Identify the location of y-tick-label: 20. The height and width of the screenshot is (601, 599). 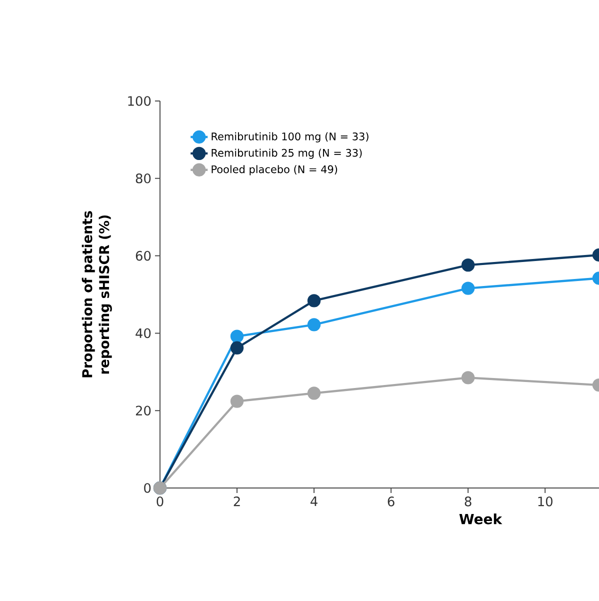
(143, 411).